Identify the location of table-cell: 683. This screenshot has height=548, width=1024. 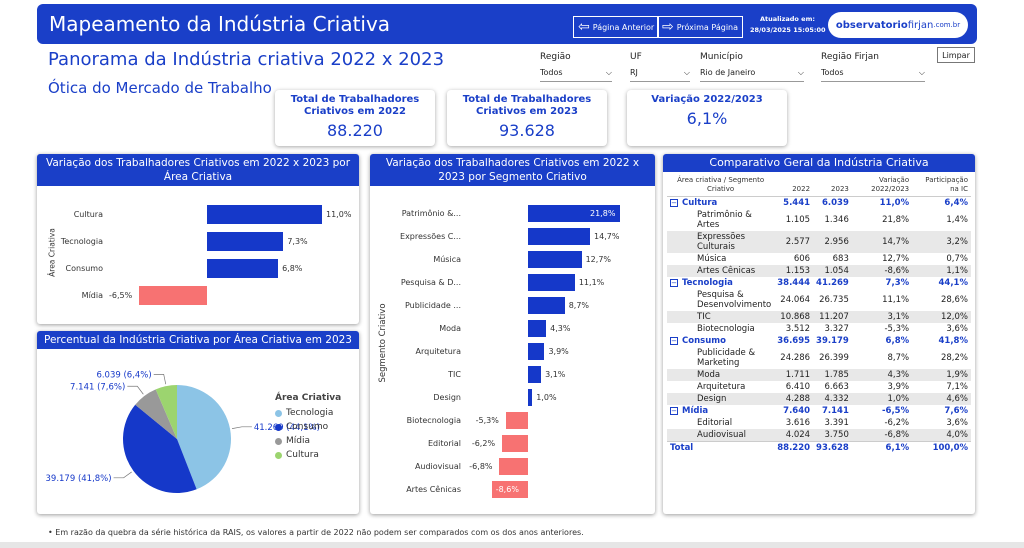
(840, 259).